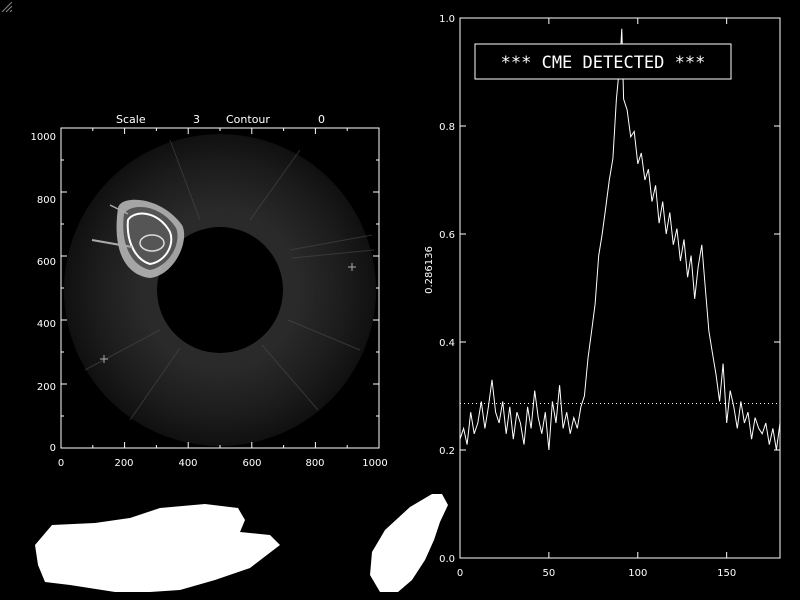  What do you see at coordinates (131, 119) in the screenshot?
I see `scale-label: Scale` at bounding box center [131, 119].